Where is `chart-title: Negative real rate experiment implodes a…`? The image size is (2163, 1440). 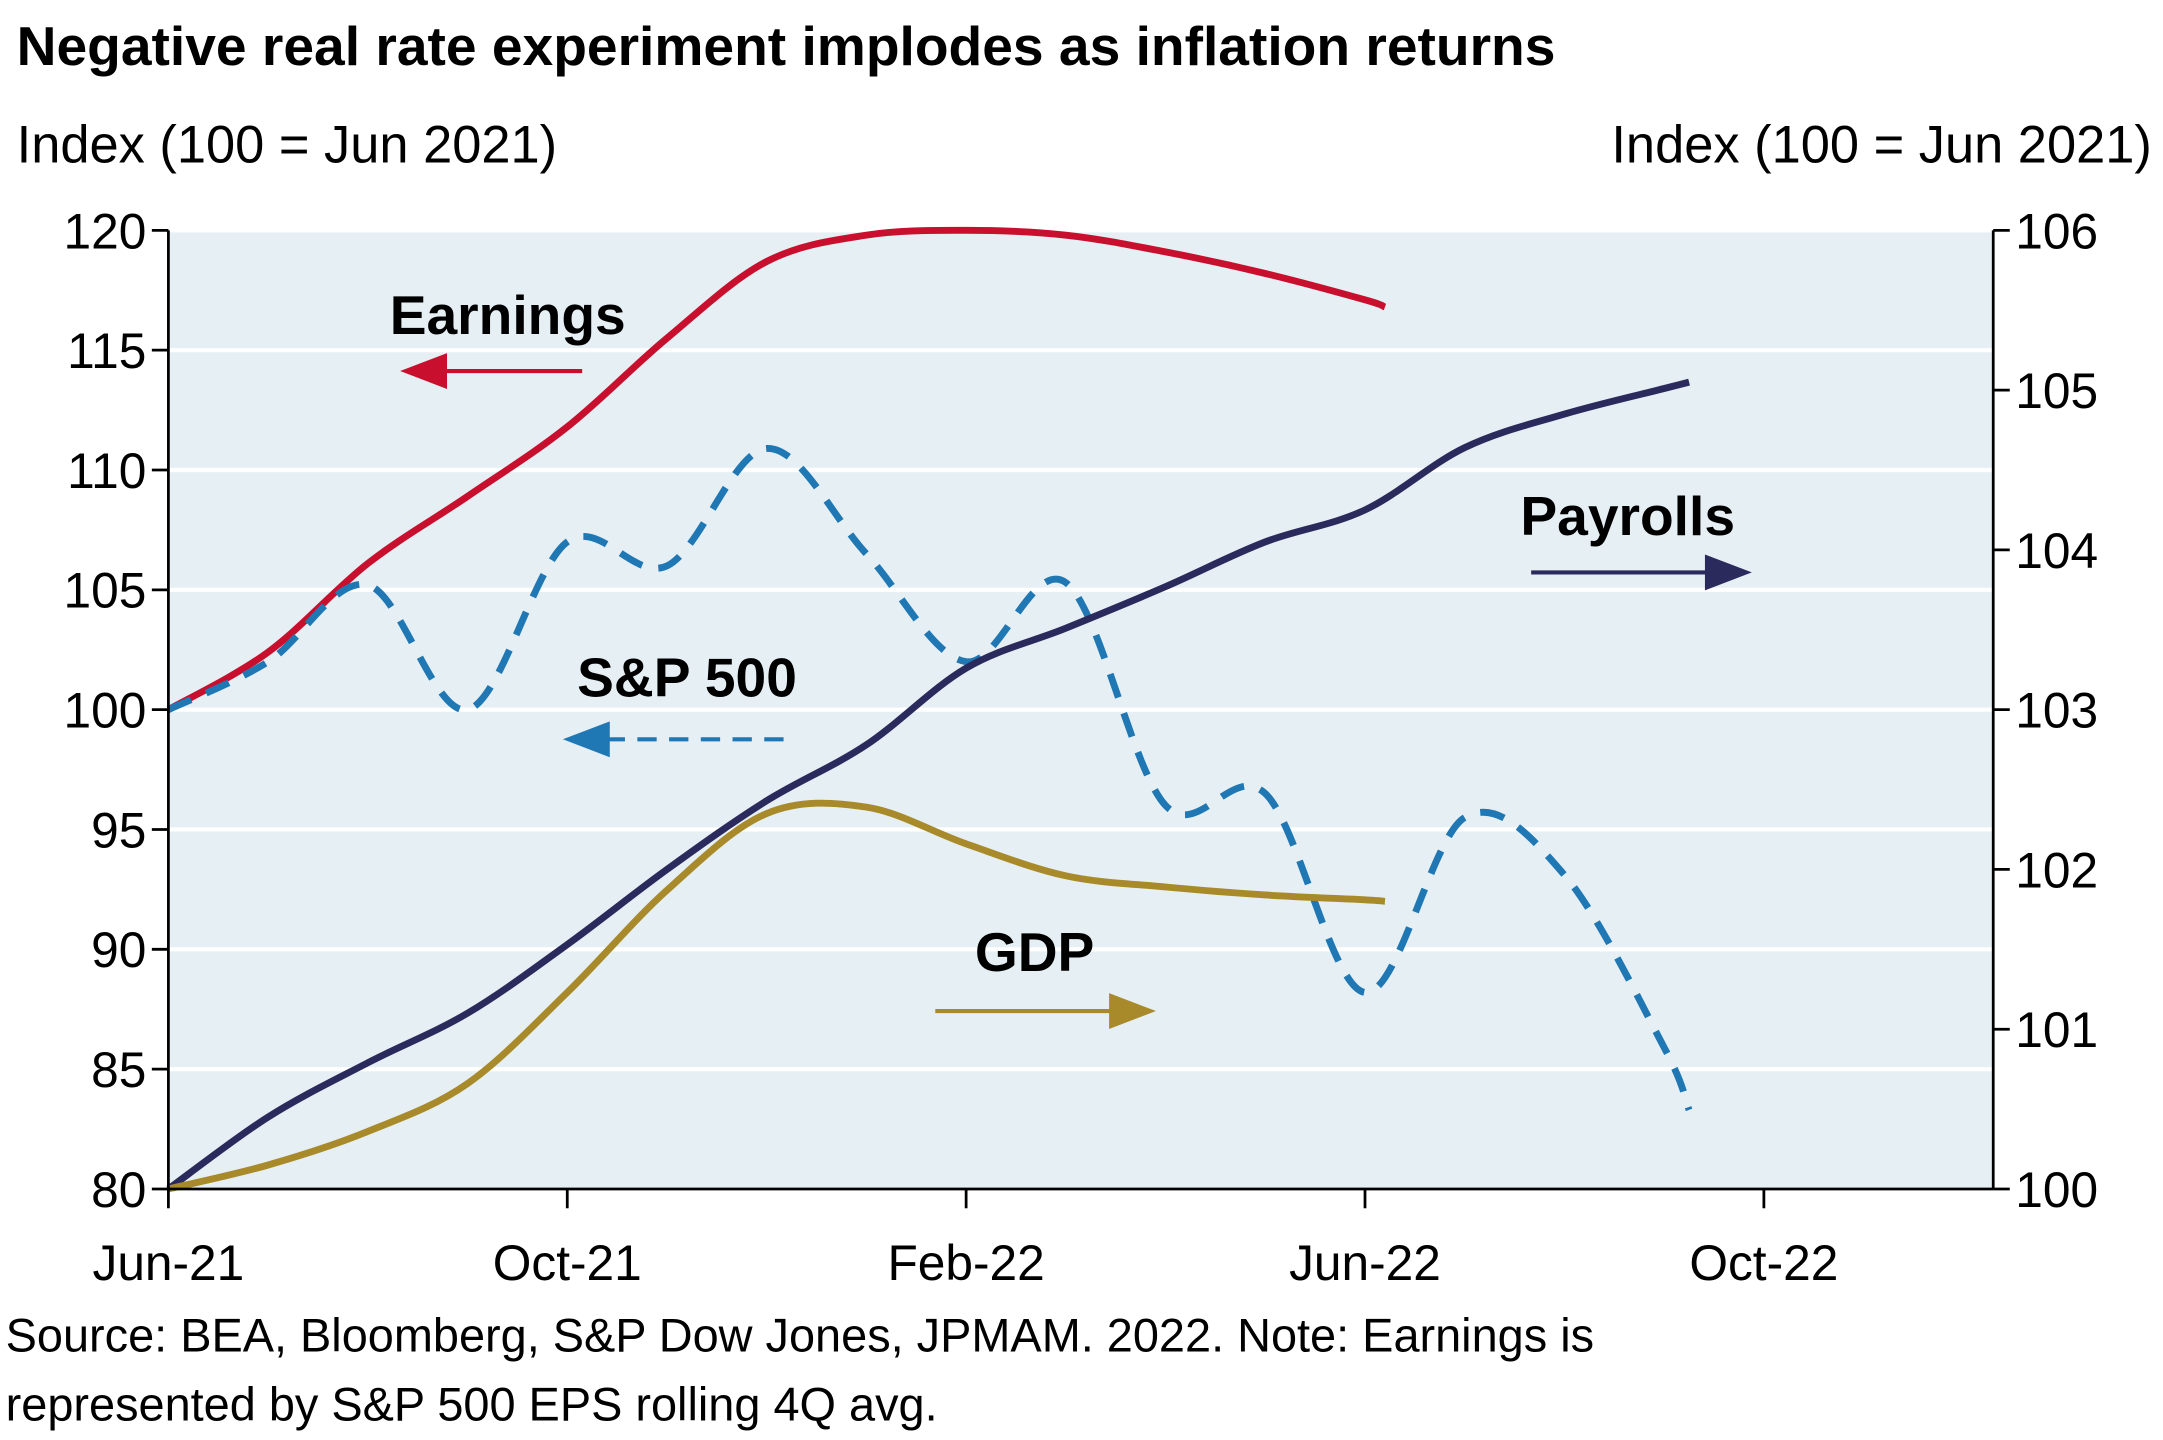 chart-title: Negative real rate experiment implodes a… is located at coordinates (786, 46).